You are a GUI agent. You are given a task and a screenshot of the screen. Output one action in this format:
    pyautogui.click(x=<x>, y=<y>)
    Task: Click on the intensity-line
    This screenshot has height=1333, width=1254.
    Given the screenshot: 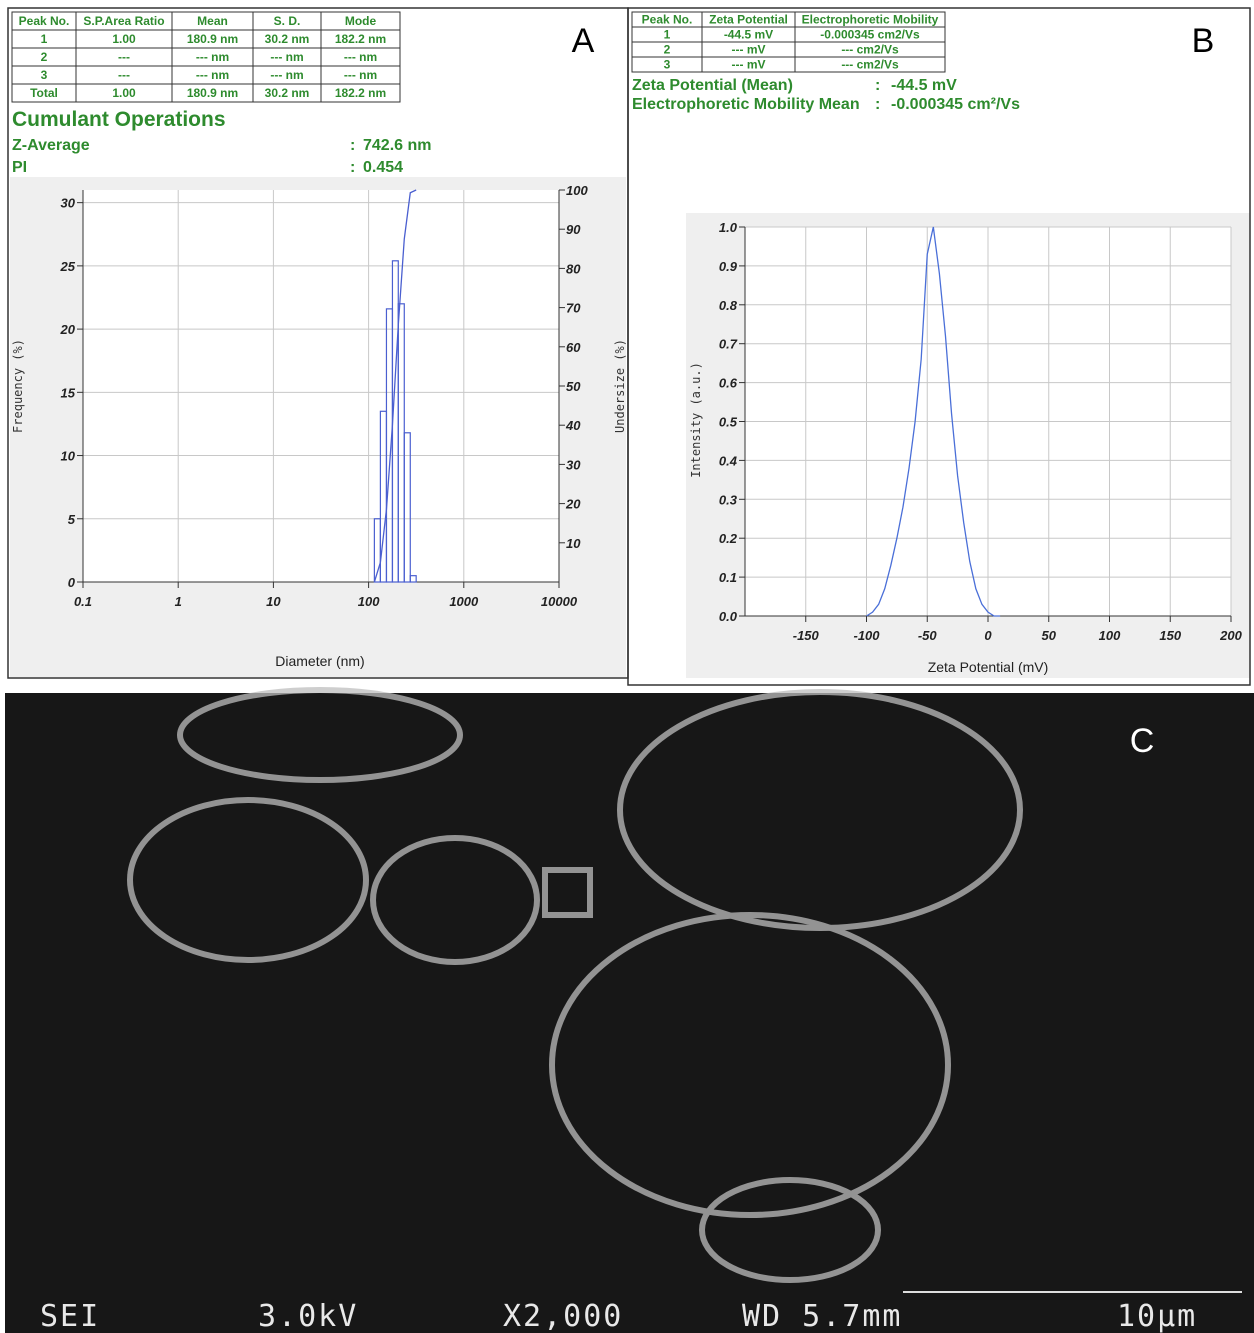 What is the action you would take?
    pyautogui.click(x=933, y=421)
    